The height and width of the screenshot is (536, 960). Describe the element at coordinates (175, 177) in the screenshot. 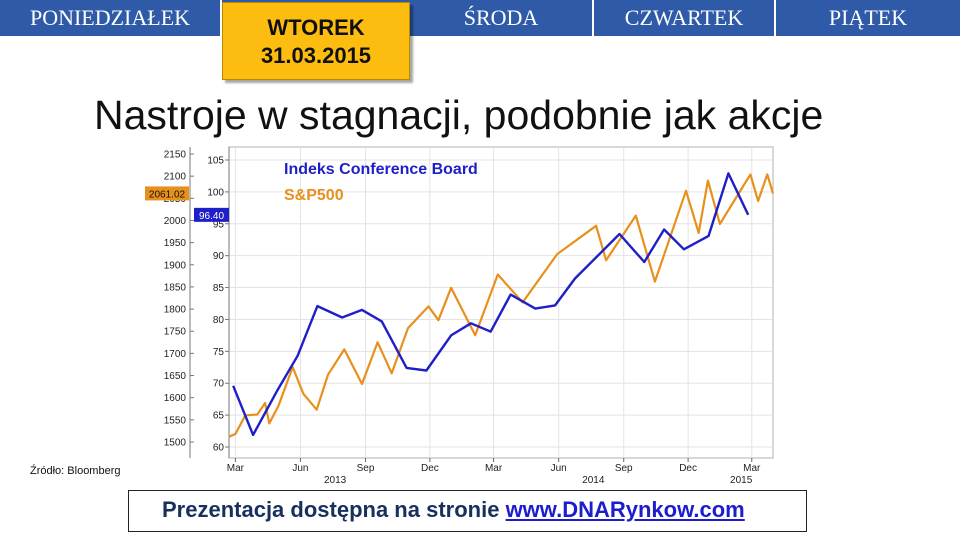

I see `y-left-tick-label: 2100` at that location.